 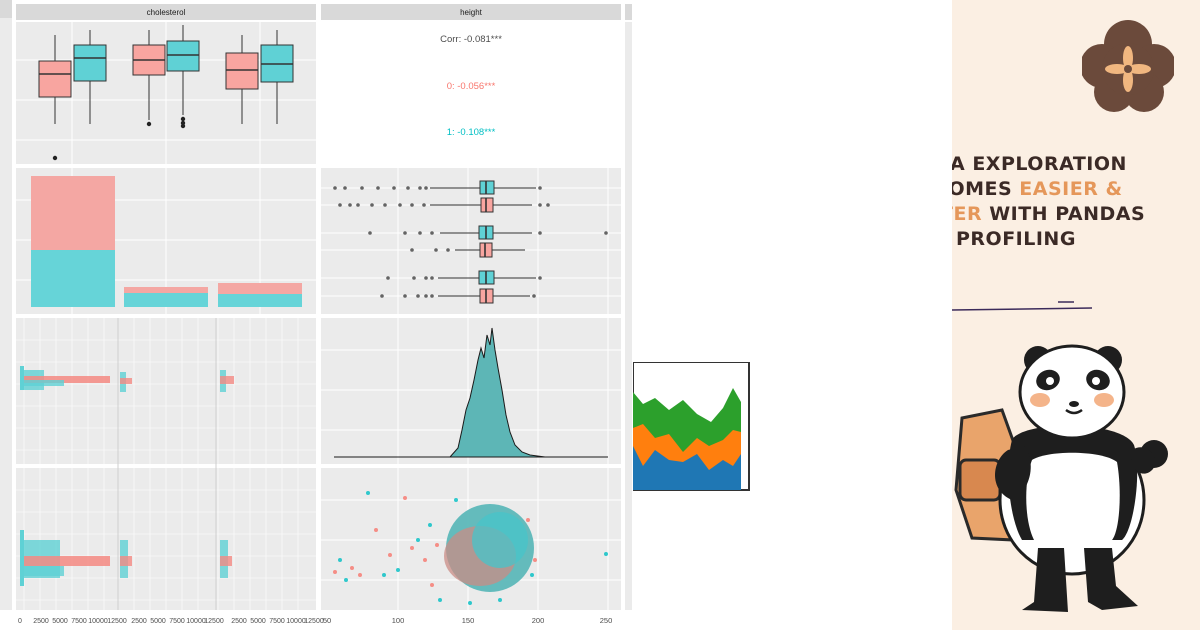 I want to click on banner-title-line2b: EASIER &, so click(x=1071, y=189).